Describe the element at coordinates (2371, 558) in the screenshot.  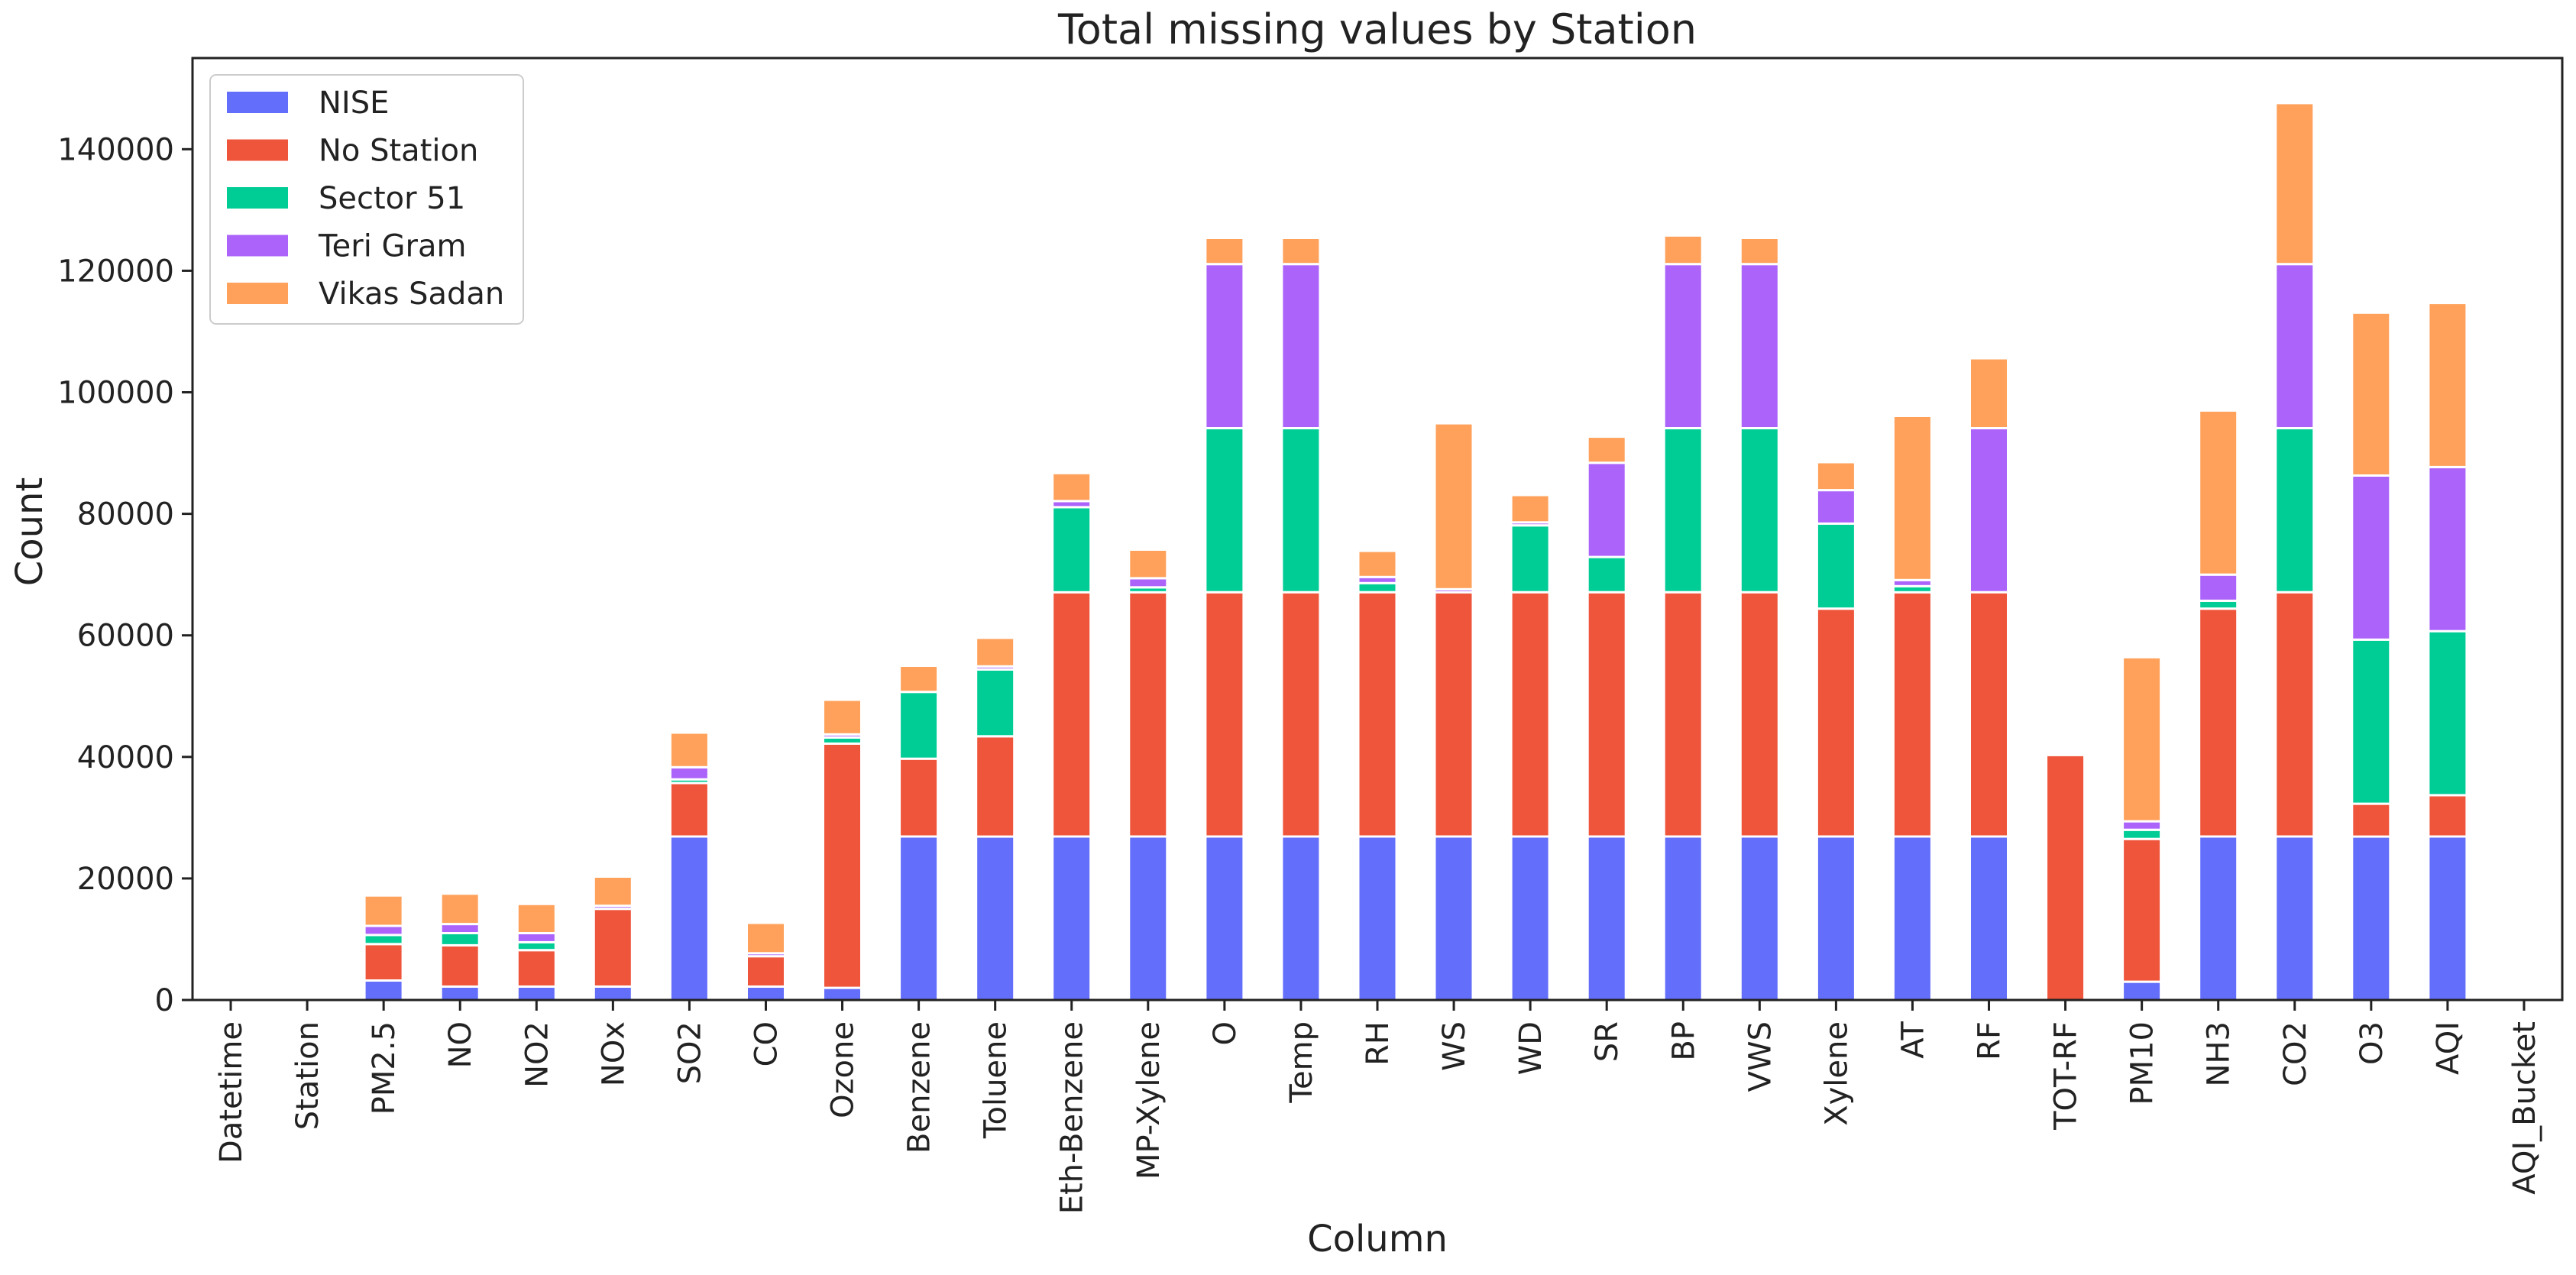
I see `bar-o3-teri-gram` at that location.